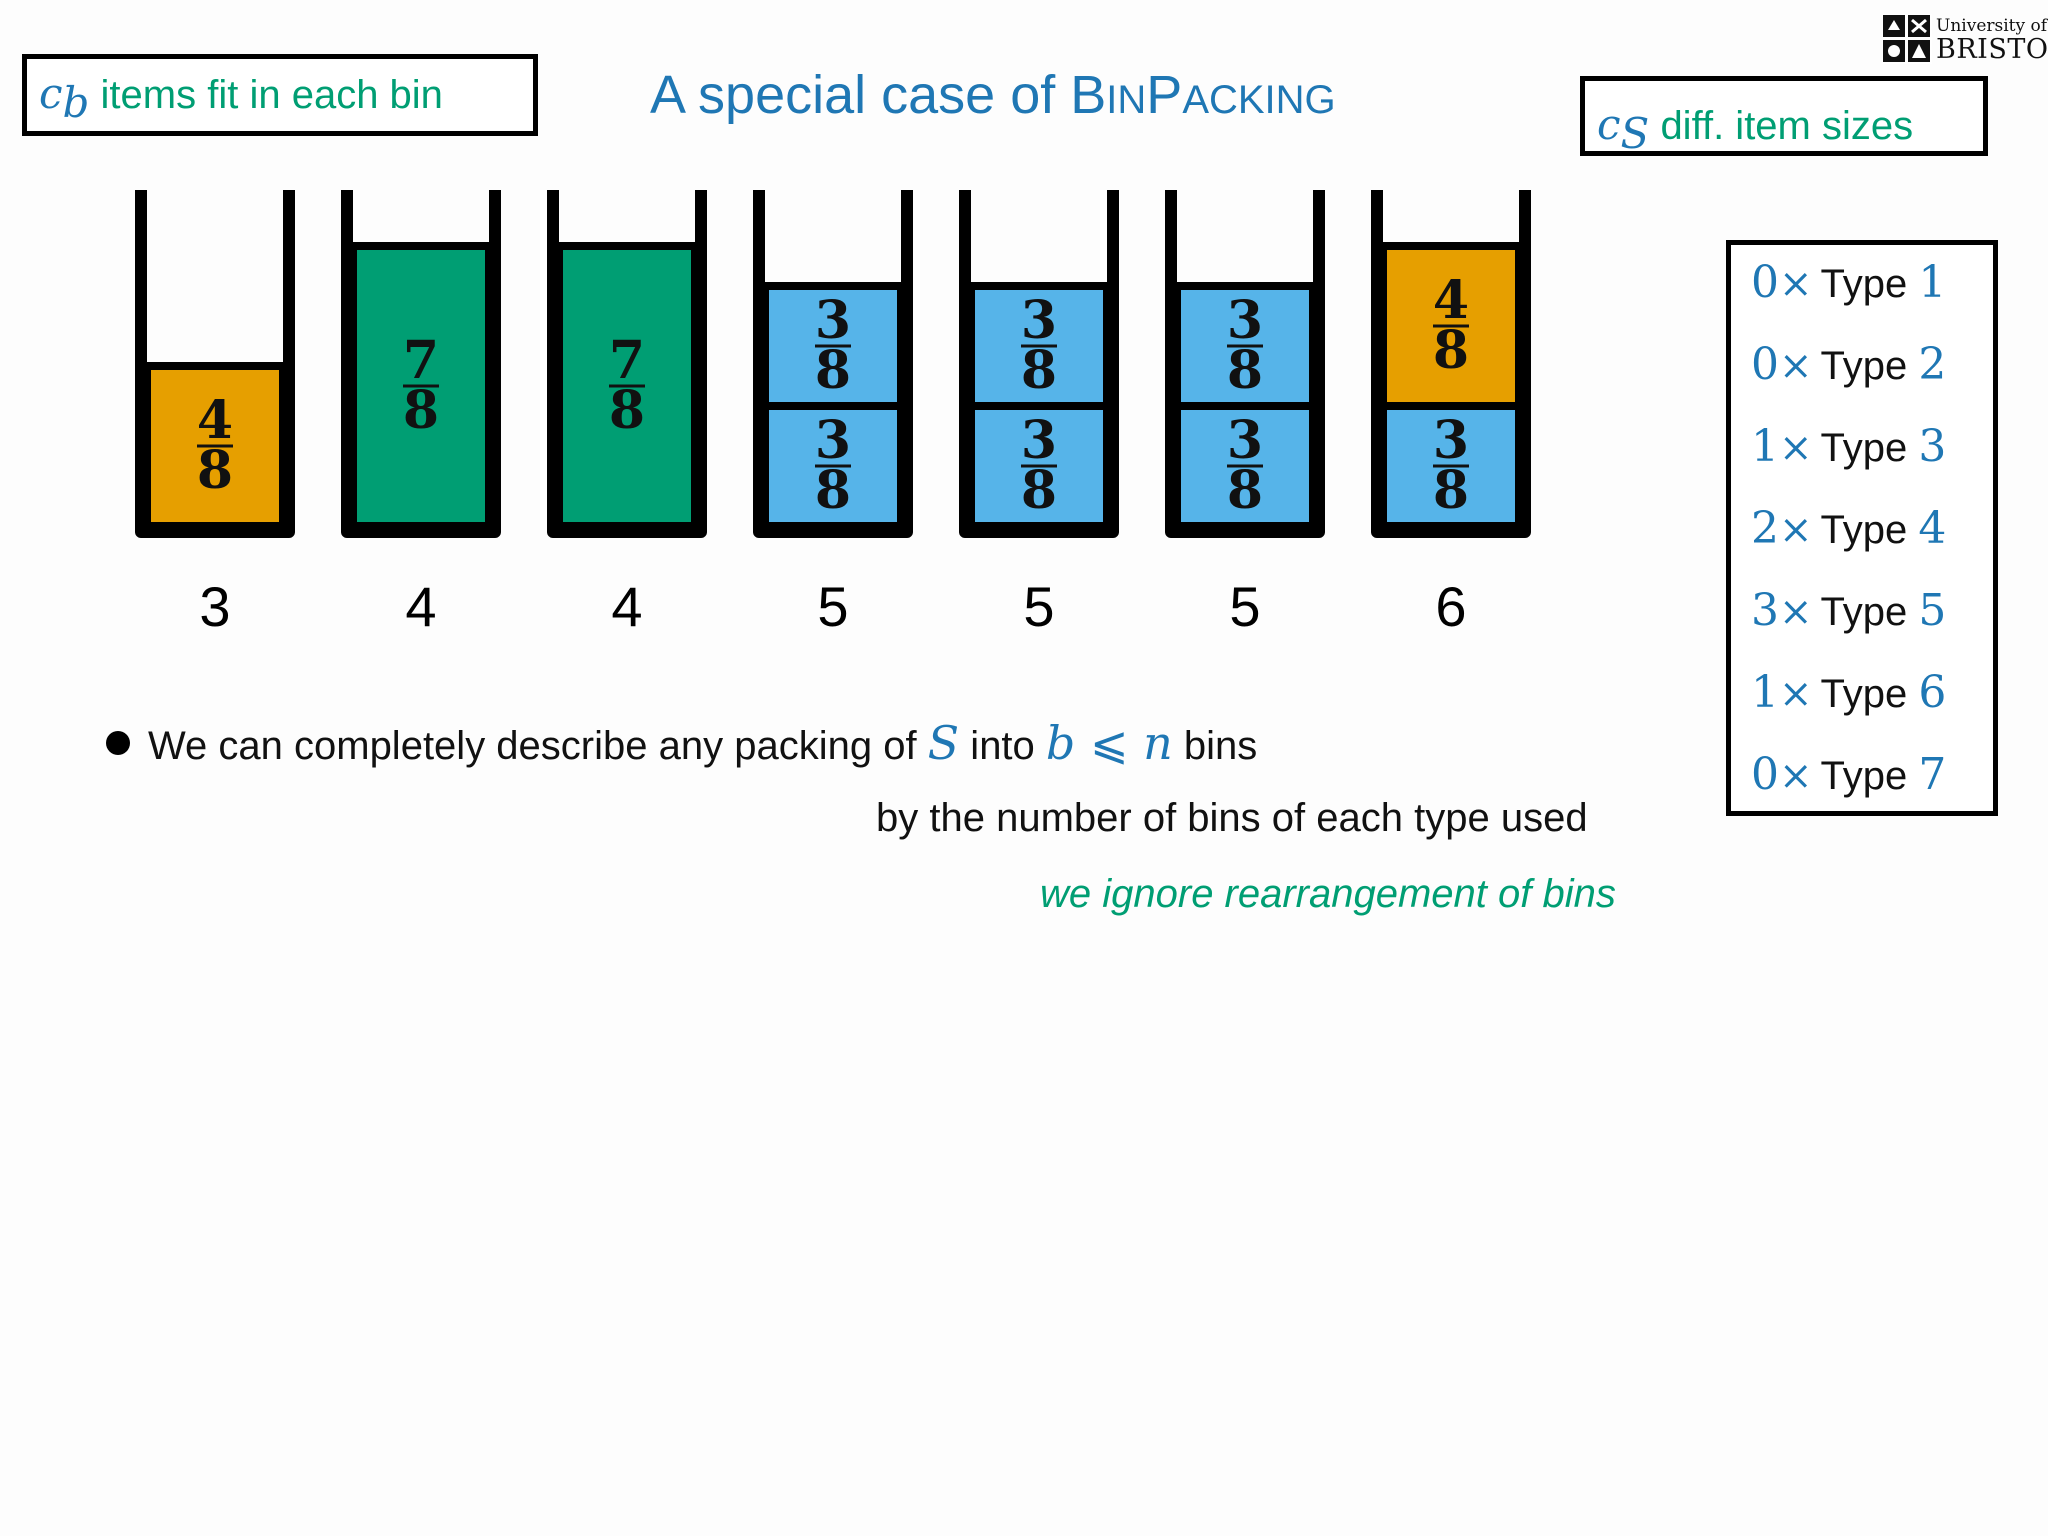 The image size is (2048, 1536). I want to click on type-number: 5, so click(1932, 610).